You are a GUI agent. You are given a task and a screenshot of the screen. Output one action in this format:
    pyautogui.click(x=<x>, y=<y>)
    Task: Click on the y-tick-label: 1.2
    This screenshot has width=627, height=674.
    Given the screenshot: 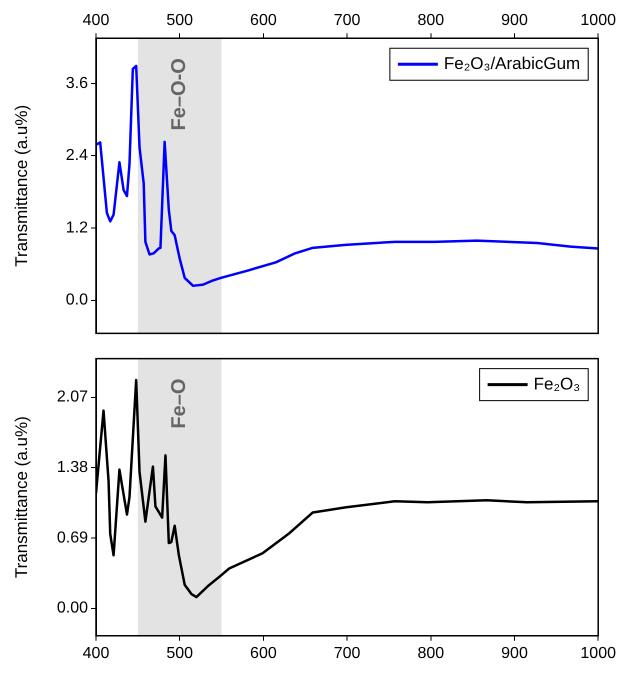 What is the action you would take?
    pyautogui.click(x=77, y=227)
    